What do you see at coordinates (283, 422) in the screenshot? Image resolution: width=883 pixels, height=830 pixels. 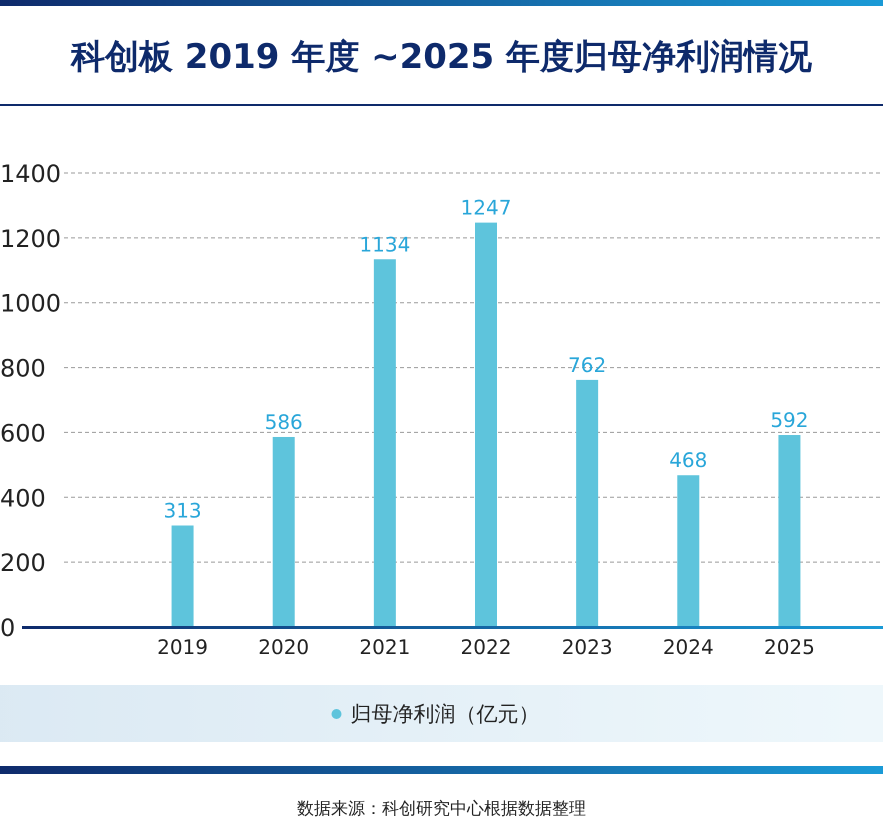 I see `data-label: 586` at bounding box center [283, 422].